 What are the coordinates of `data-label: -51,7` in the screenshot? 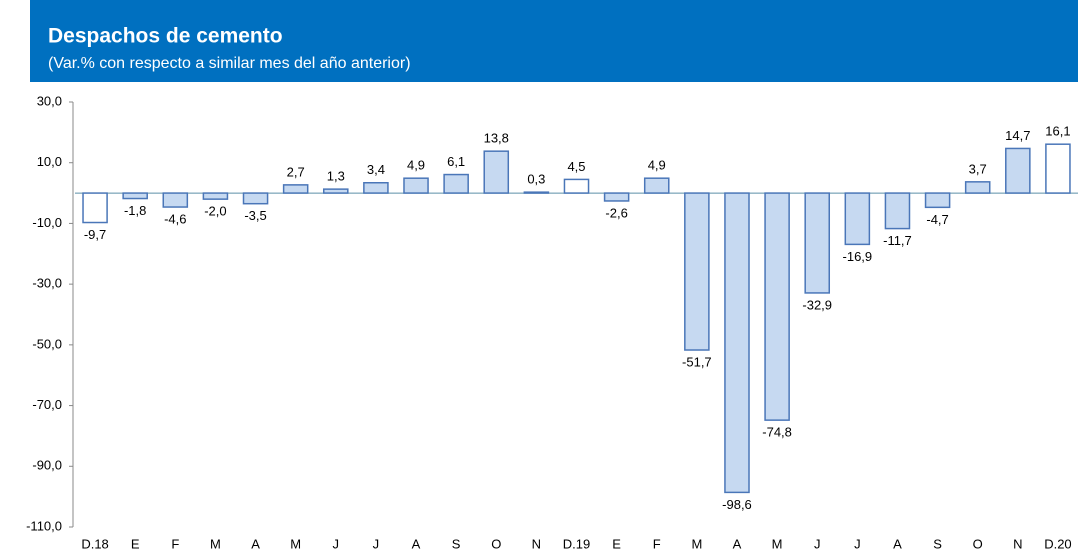 It's located at (697, 361).